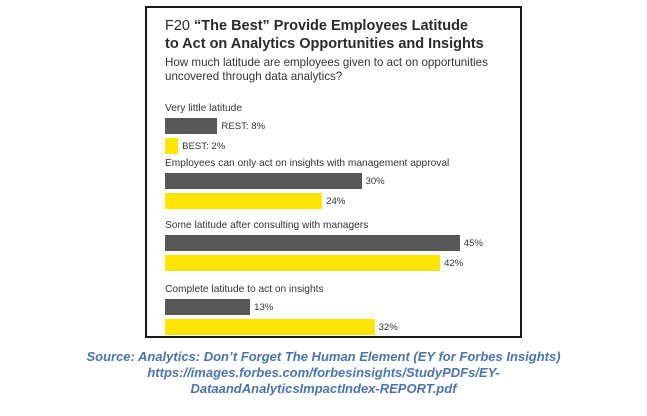  Describe the element at coordinates (243, 126) in the screenshot. I see `data-label: REST: 8%` at that location.